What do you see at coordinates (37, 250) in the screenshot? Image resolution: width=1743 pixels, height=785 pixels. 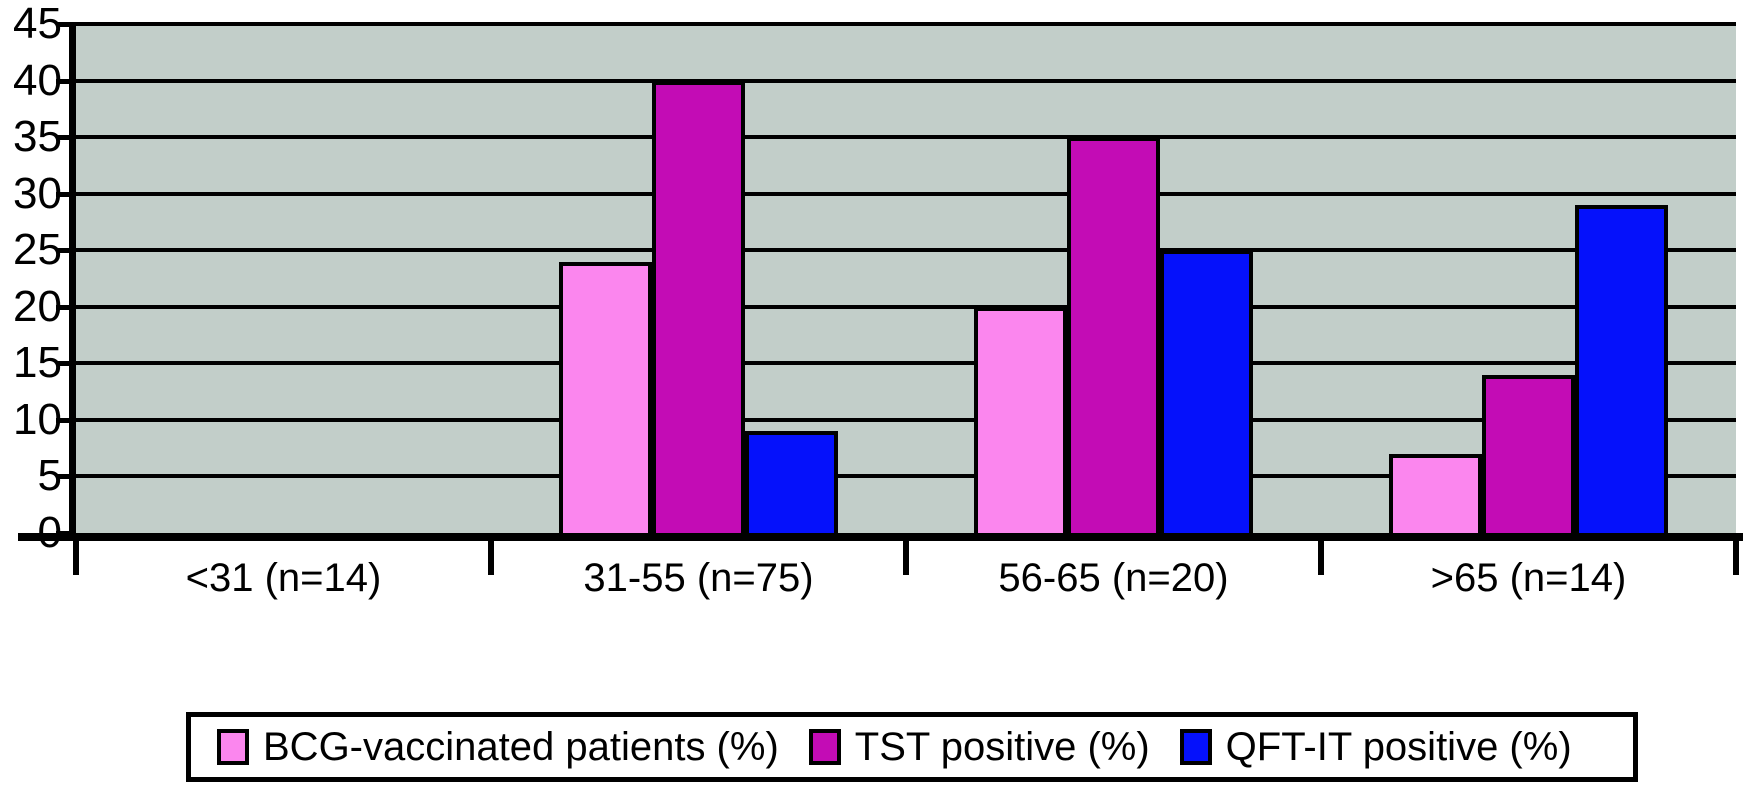 I see `y-axis-label-25: 25` at bounding box center [37, 250].